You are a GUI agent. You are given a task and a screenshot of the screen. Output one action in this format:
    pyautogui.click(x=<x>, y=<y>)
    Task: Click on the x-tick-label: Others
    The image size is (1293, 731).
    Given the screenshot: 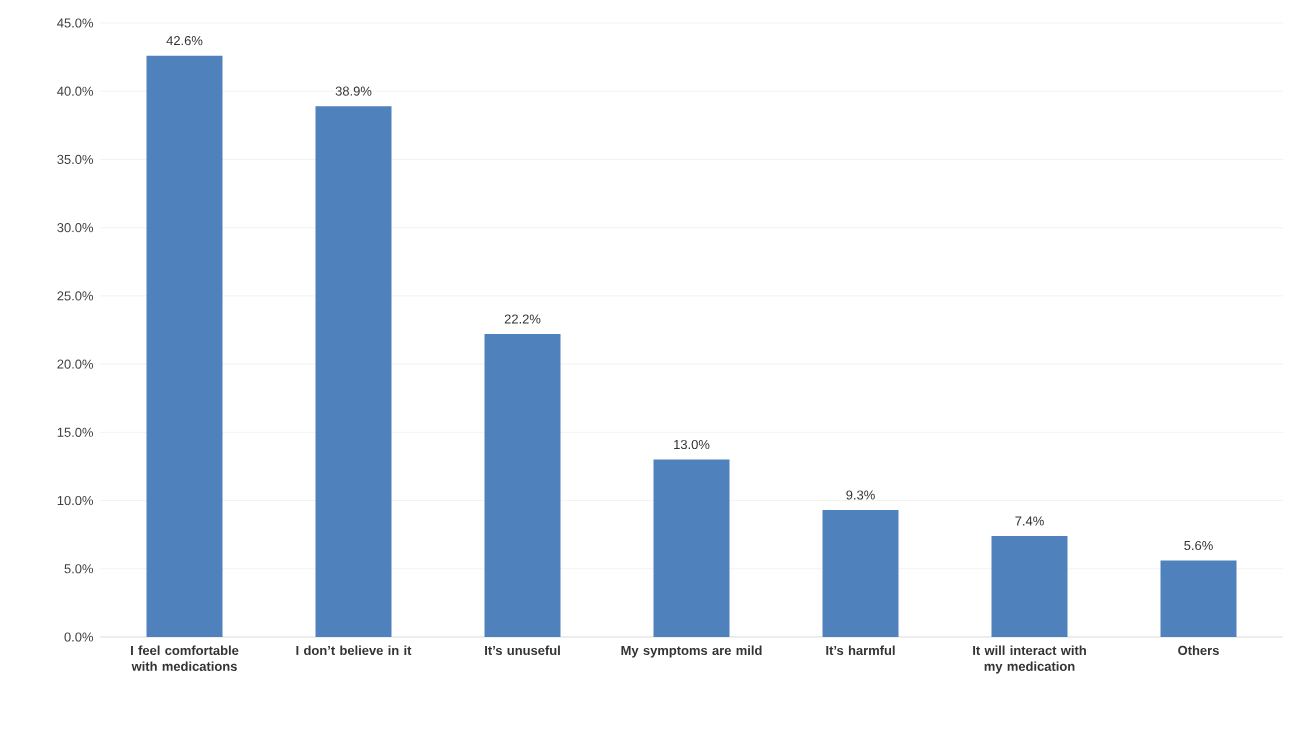 What is the action you would take?
    pyautogui.click(x=1198, y=650)
    